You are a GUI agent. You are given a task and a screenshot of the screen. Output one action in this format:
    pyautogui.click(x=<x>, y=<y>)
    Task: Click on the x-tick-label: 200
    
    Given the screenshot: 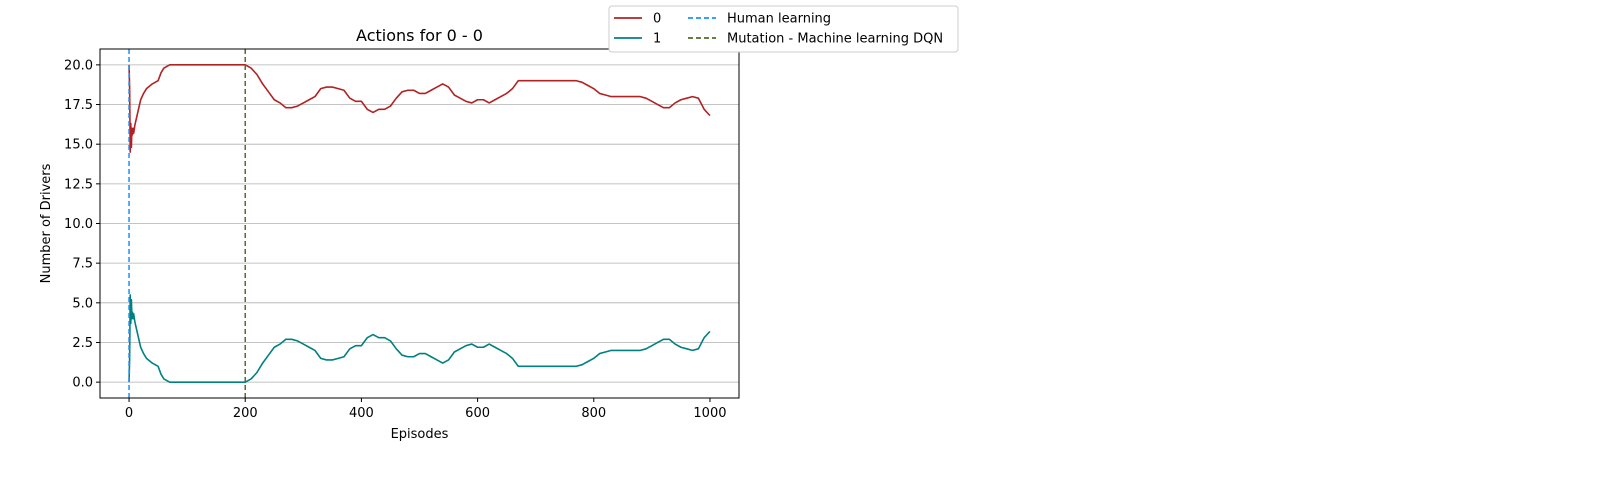 What is the action you would take?
    pyautogui.click(x=245, y=413)
    